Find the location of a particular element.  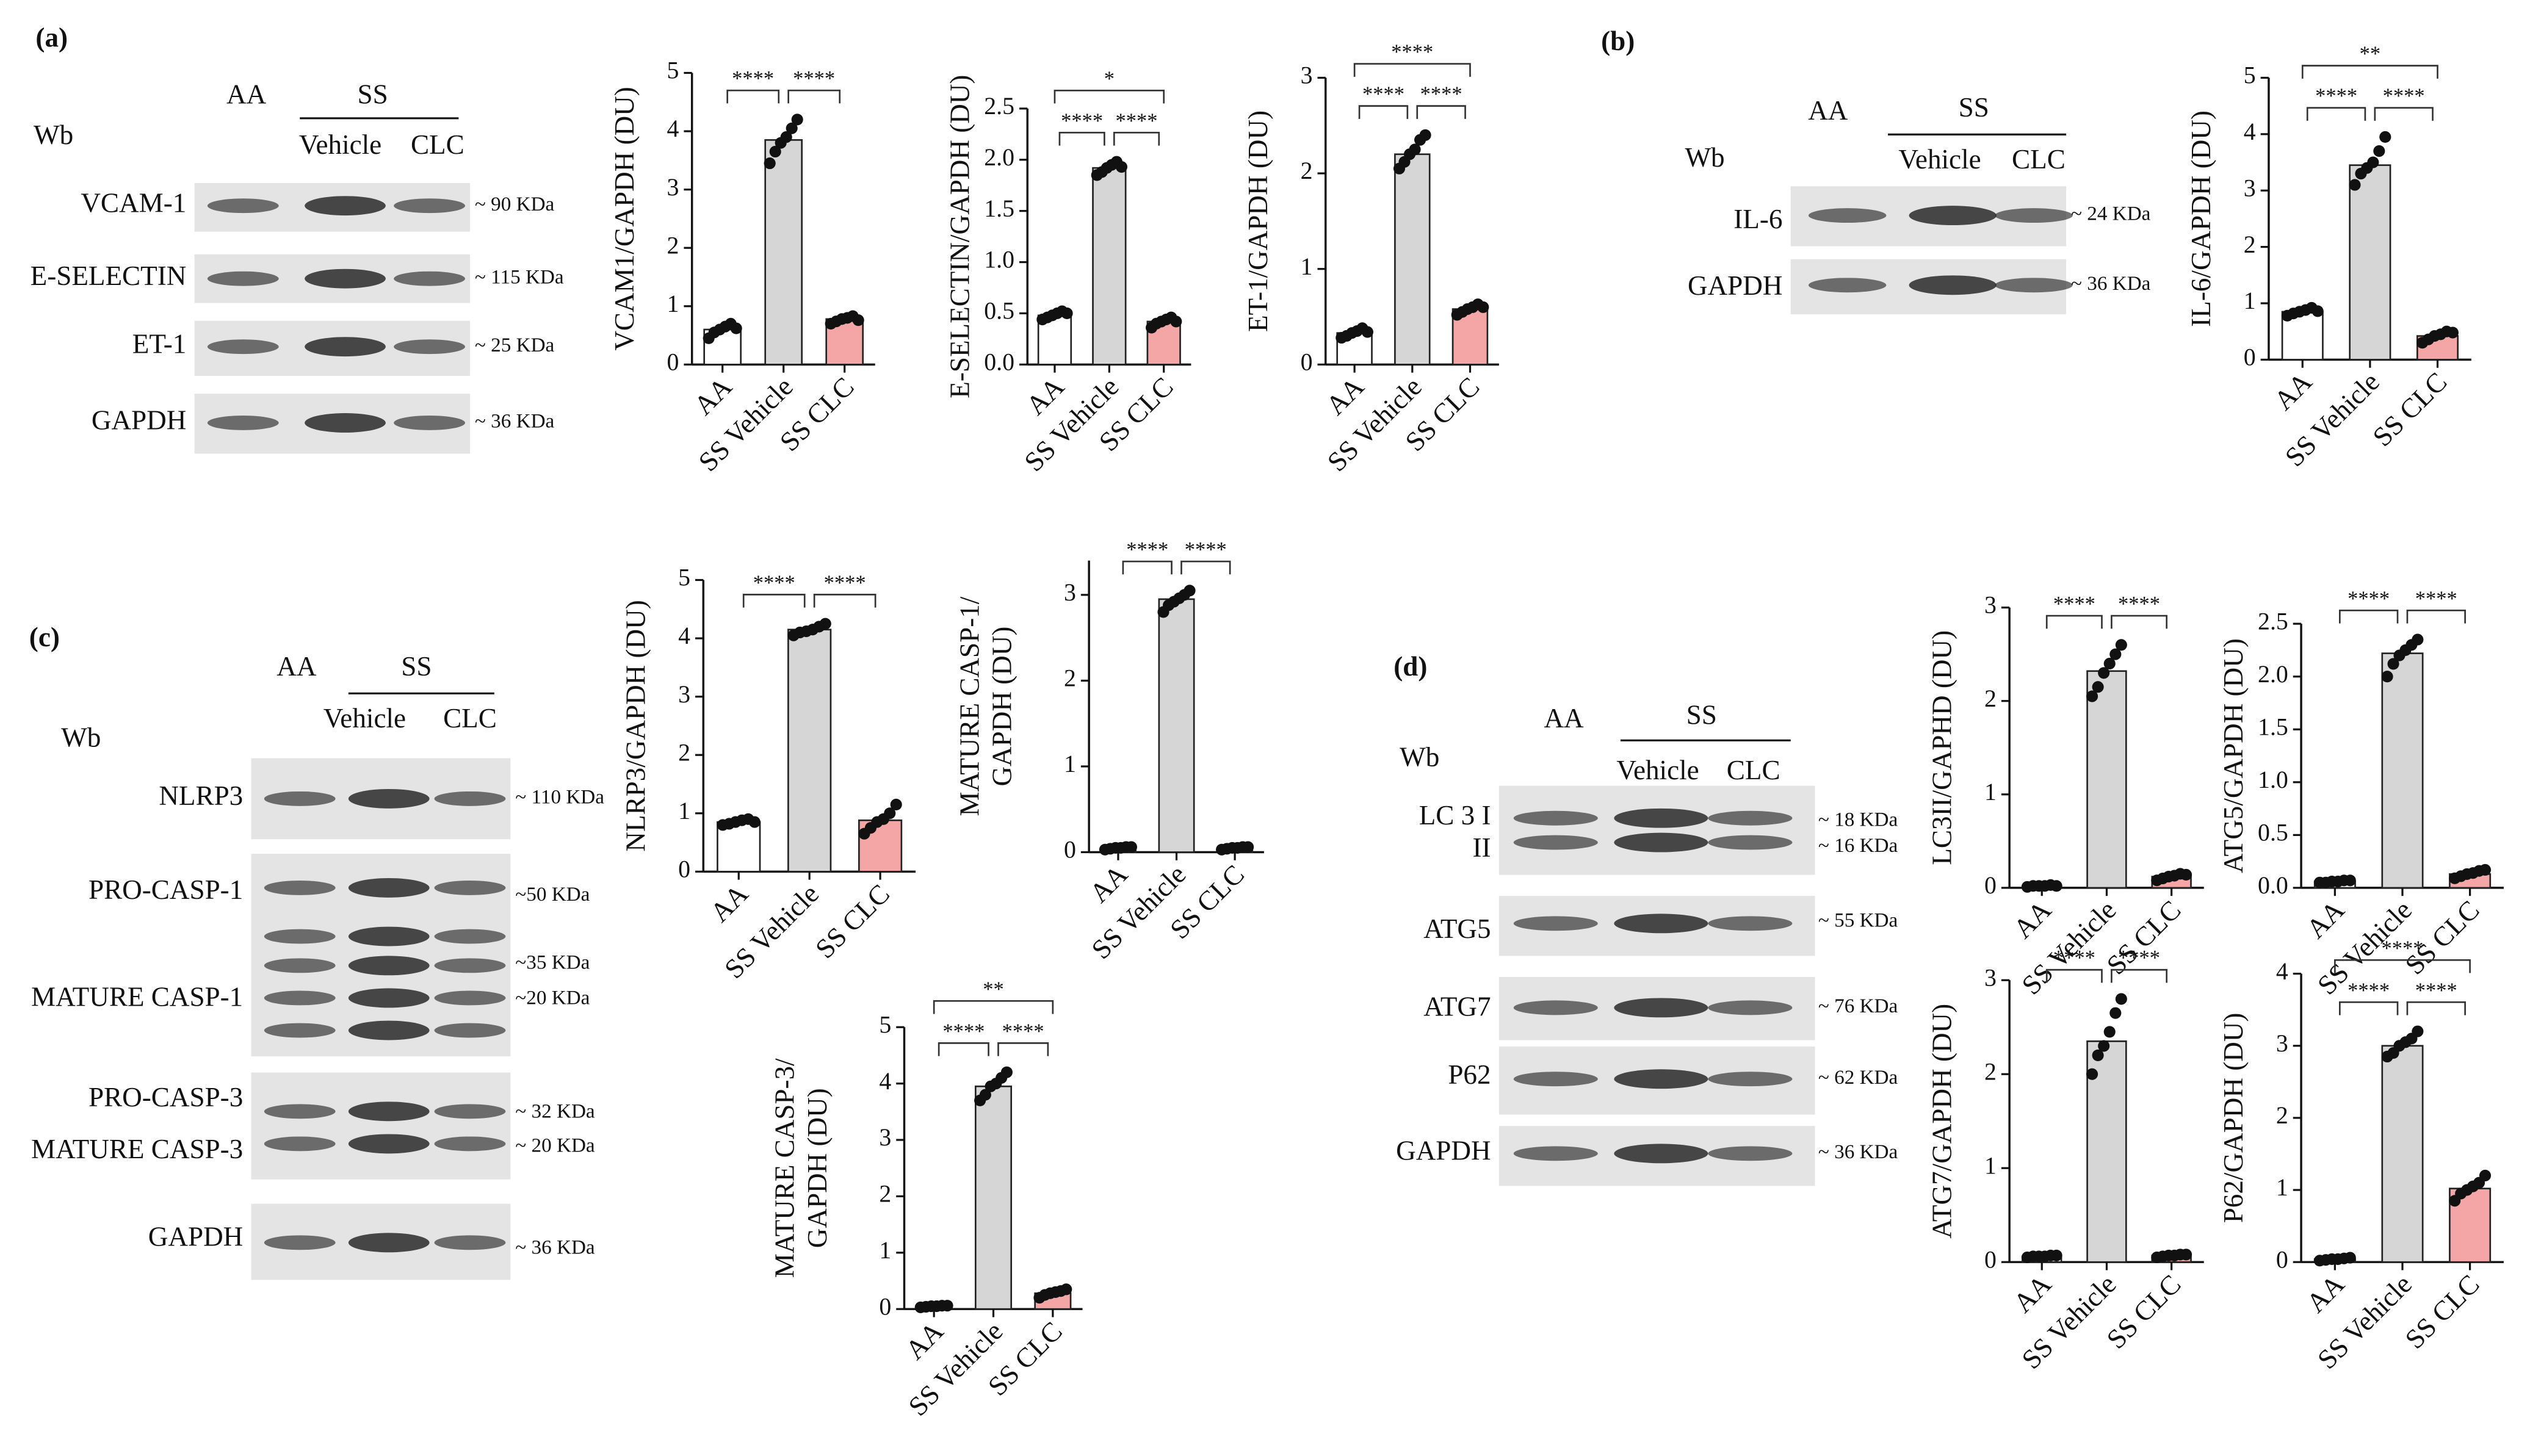

y-tick-label: 2.0 is located at coordinates (2273, 674).